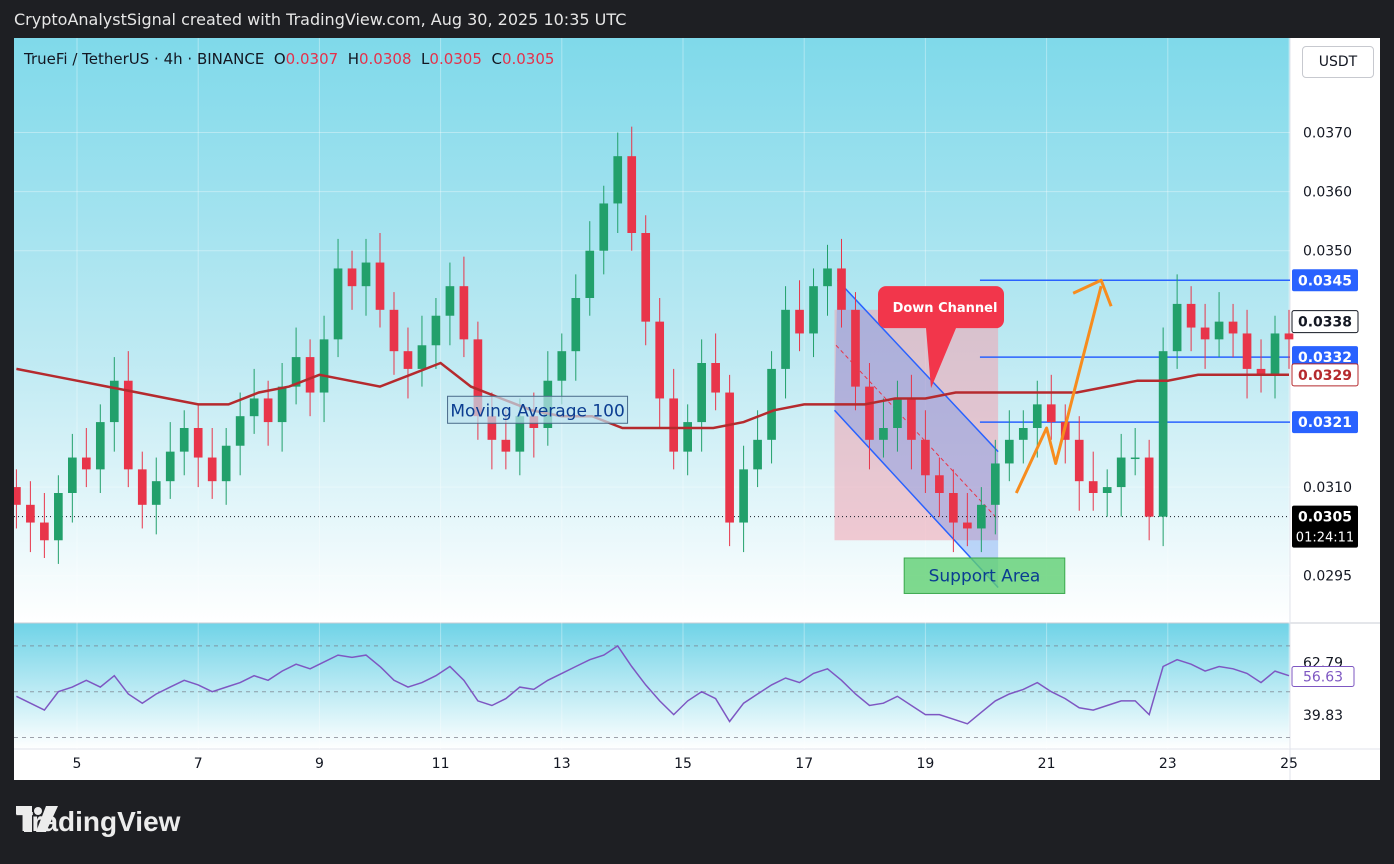  What do you see at coordinates (804, 764) in the screenshot?
I see `x-tick-label: 17` at bounding box center [804, 764].